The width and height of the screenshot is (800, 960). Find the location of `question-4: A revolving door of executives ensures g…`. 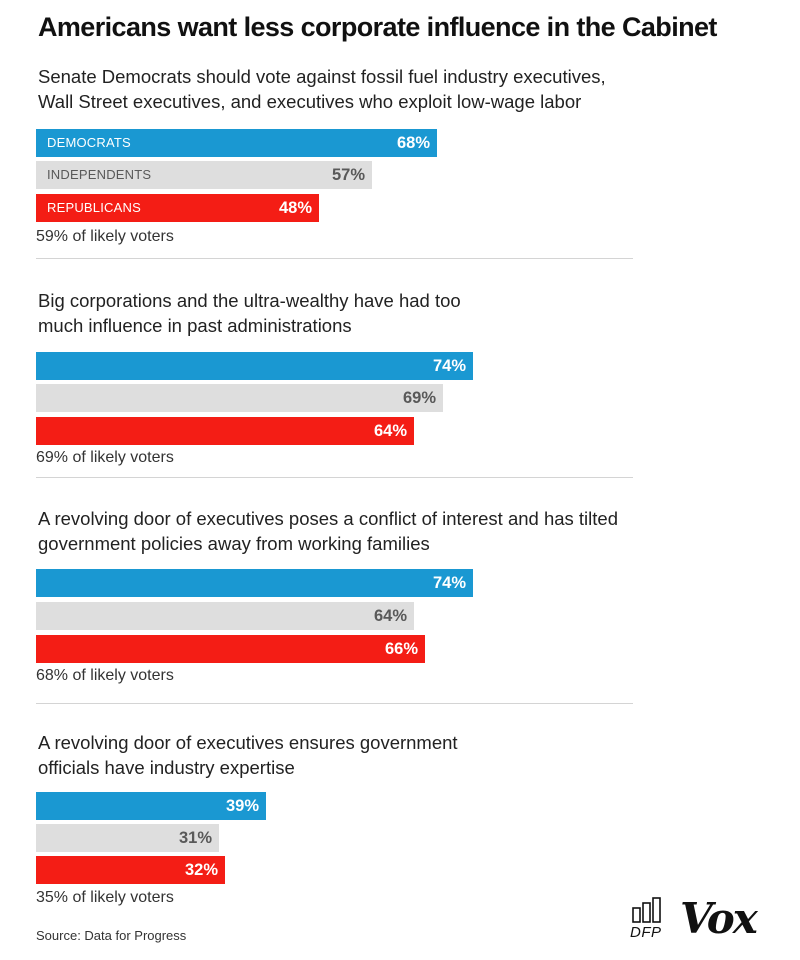

question-4: A revolving door of executives ensures g… is located at coordinates (248, 755).